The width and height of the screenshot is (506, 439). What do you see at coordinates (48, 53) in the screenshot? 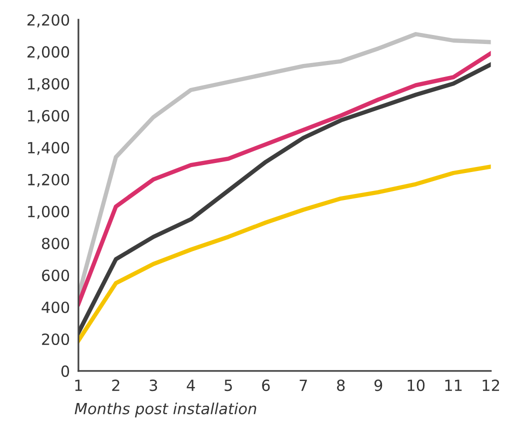
I see `y-tick-label: 2,000` at bounding box center [48, 53].